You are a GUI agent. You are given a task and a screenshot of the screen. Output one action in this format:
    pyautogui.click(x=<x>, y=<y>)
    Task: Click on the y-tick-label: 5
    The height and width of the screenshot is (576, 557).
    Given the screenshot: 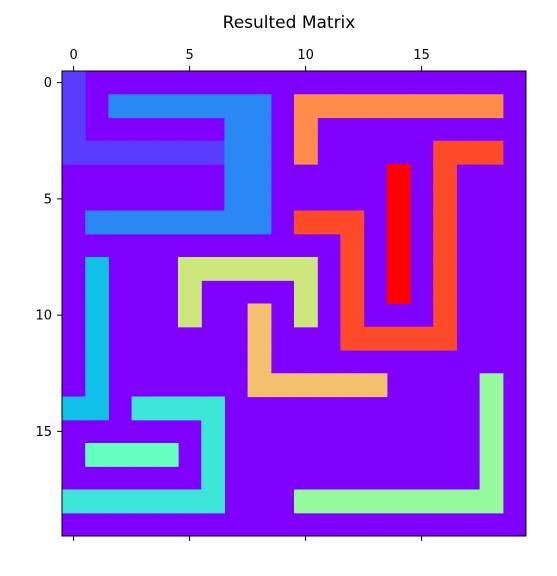 What is the action you would take?
    pyautogui.click(x=48, y=199)
    